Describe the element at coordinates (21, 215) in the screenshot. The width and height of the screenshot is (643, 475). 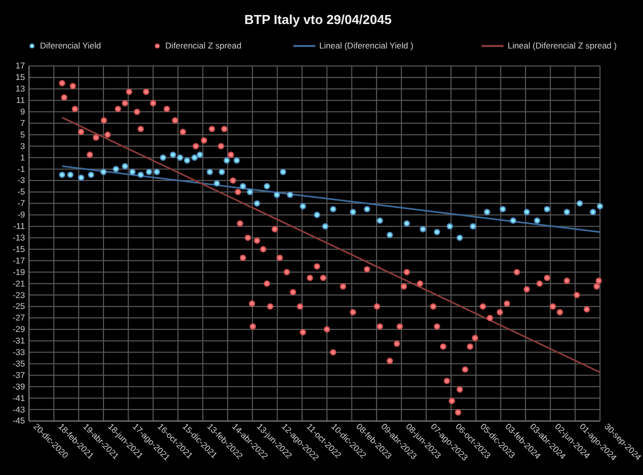
I see `y-tick-label: -9` at that location.